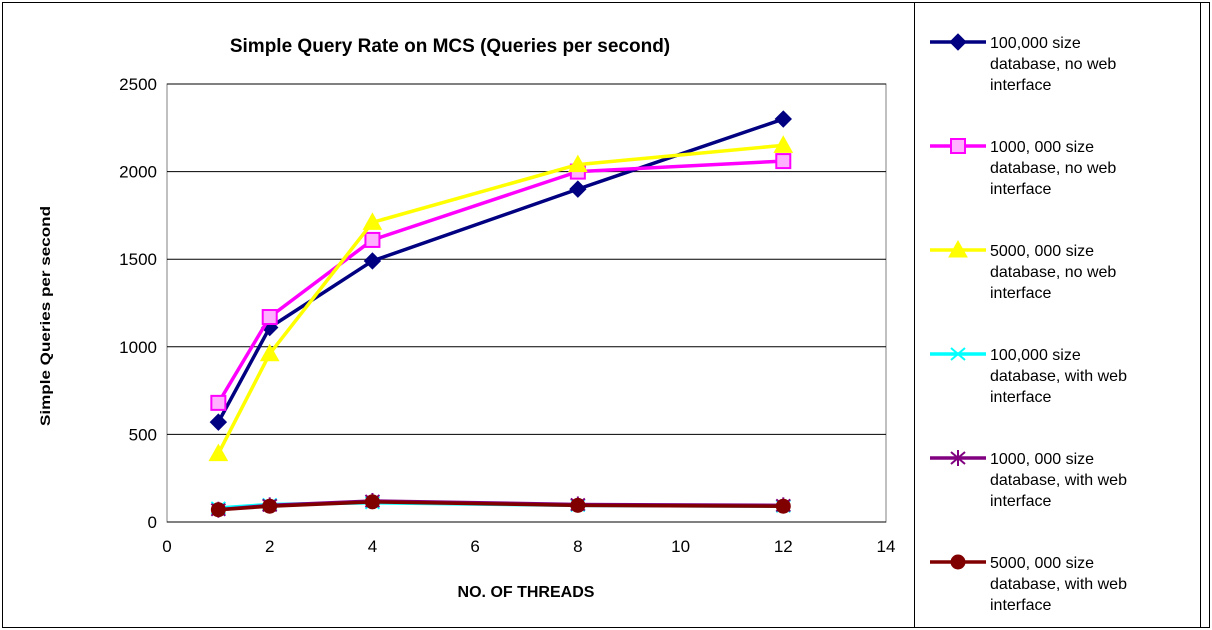  What do you see at coordinates (680, 546) in the screenshot?
I see `x-tick-label: 10` at bounding box center [680, 546].